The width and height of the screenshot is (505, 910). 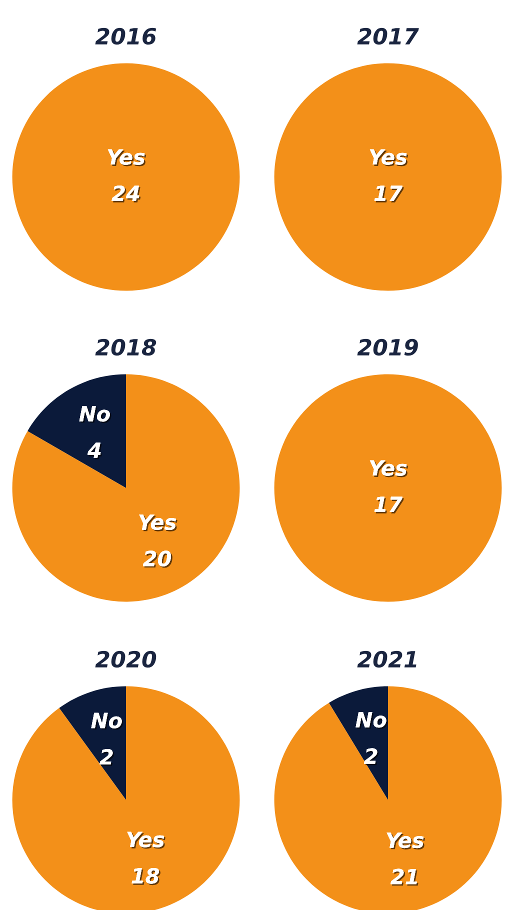 What do you see at coordinates (94, 451) in the screenshot?
I see `data-label: 4` at bounding box center [94, 451].